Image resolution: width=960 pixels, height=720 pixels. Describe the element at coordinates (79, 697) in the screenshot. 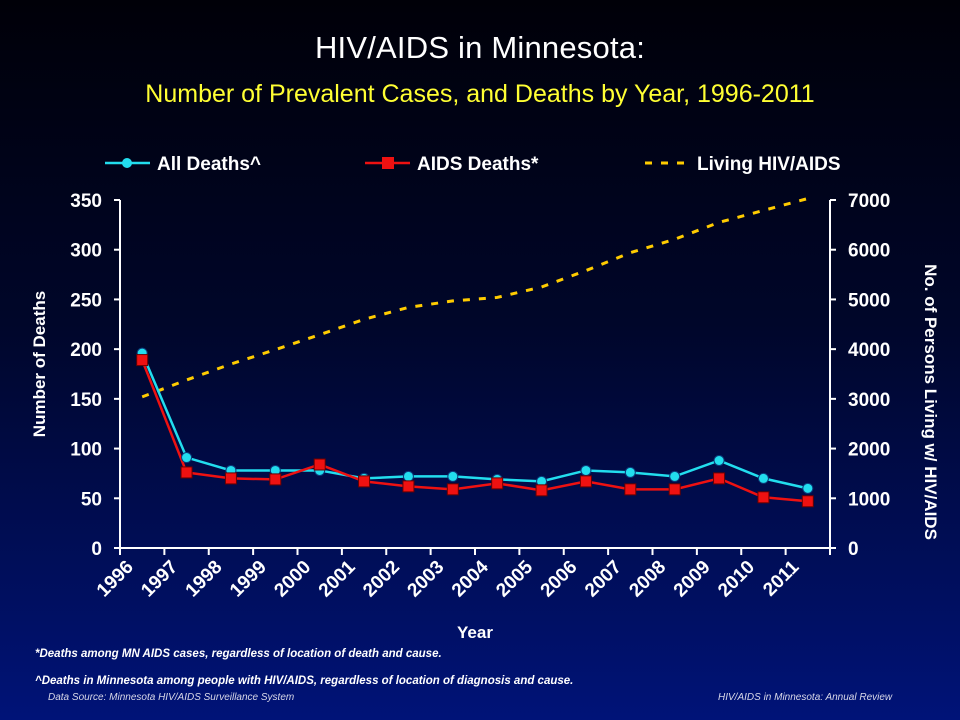

I see `data-source-prefix: Data Source:` at that location.